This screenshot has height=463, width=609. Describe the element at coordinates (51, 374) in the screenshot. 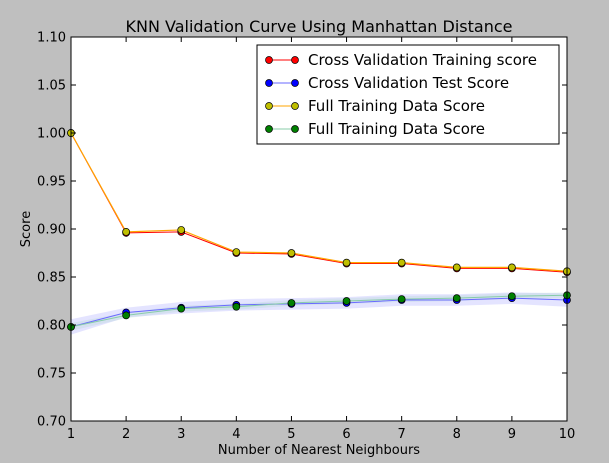

I see `y-tick-label: 0.75` at that location.